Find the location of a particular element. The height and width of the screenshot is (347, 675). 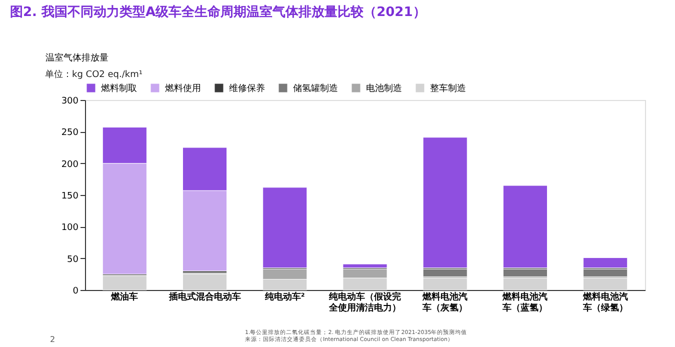

x-tick-label: 纯电动车² is located at coordinates (284, 297).